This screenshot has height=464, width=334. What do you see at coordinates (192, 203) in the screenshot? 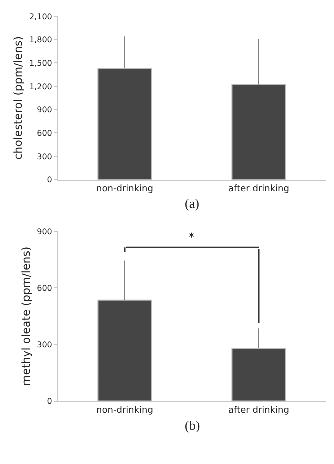
I see `text: (a)` at bounding box center [192, 203].